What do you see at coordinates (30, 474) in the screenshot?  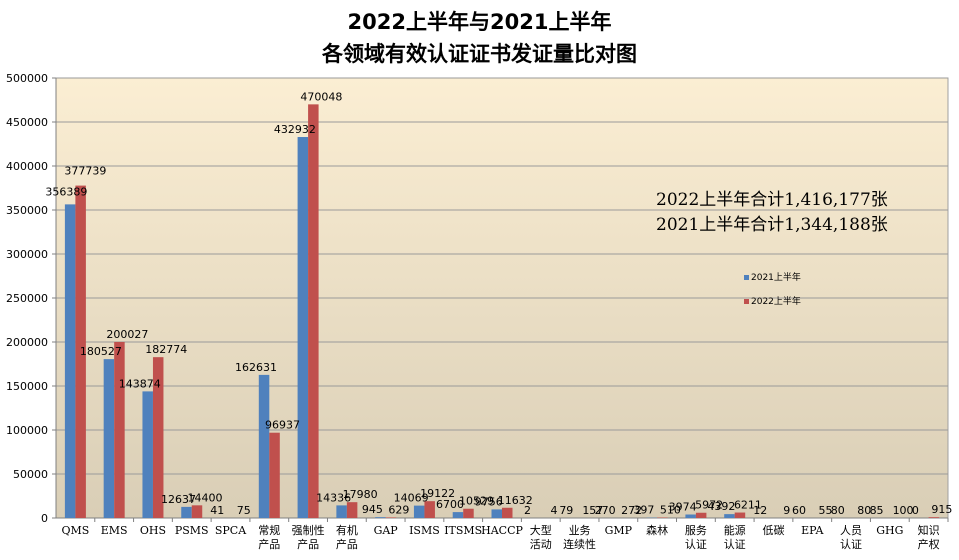 I see `y-tick-label: 50000` at bounding box center [30, 474].